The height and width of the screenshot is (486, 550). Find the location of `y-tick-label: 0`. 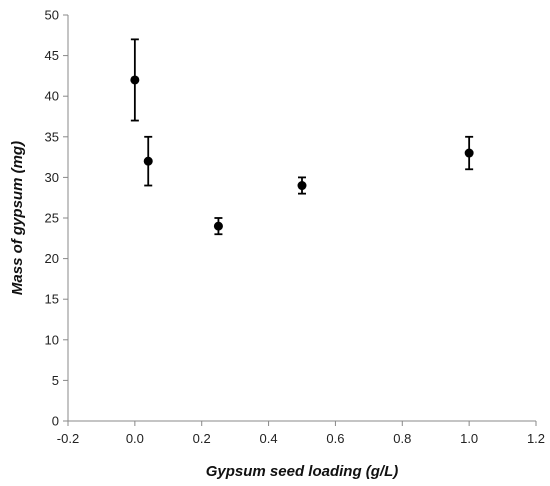

y-tick-label: 0 is located at coordinates (55, 421).